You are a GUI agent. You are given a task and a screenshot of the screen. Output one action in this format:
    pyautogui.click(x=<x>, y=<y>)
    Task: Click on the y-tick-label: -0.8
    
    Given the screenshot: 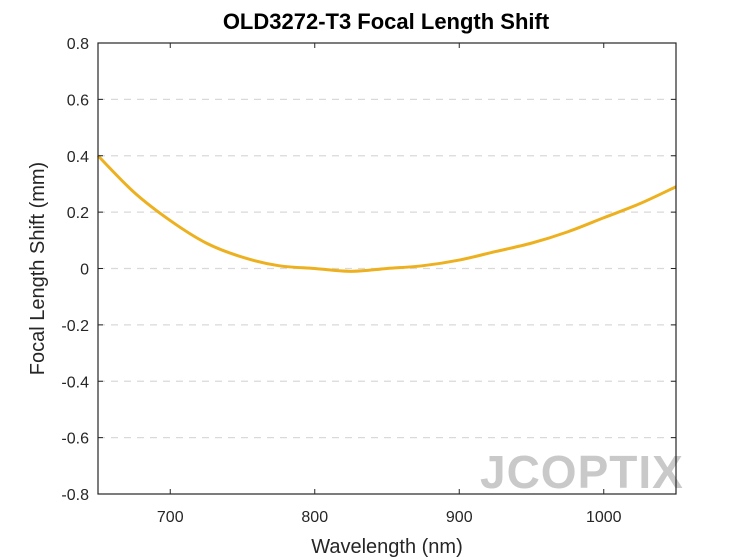 What is the action you would take?
    pyautogui.click(x=75, y=495)
    